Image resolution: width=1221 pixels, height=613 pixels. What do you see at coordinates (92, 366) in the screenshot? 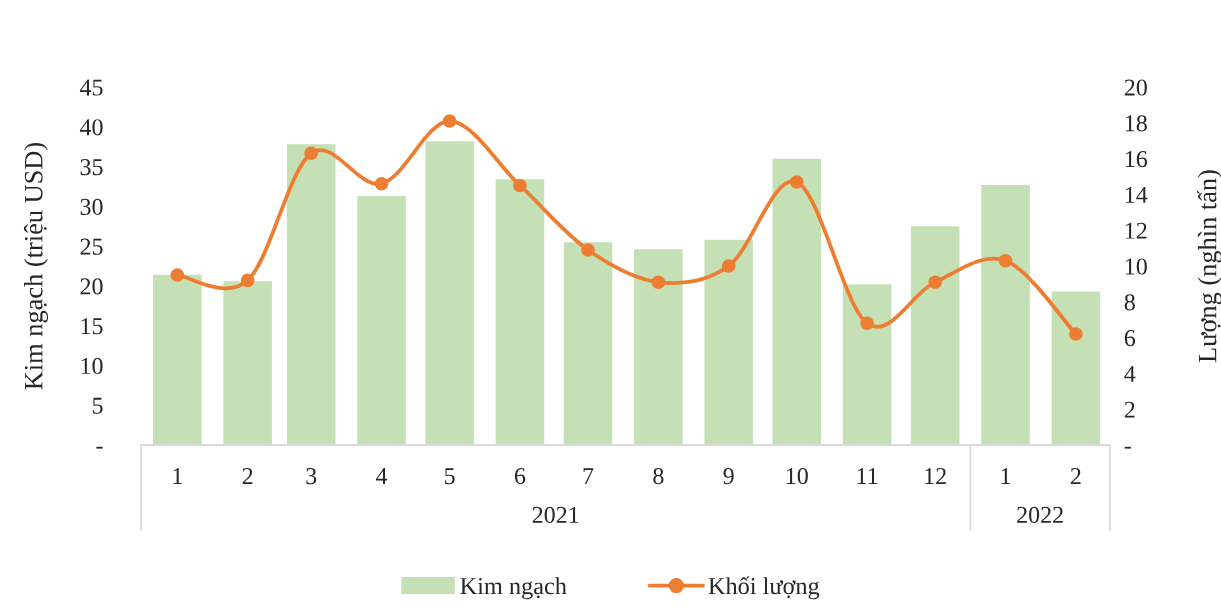
I see `y-tick-label: 10` at bounding box center [92, 366].